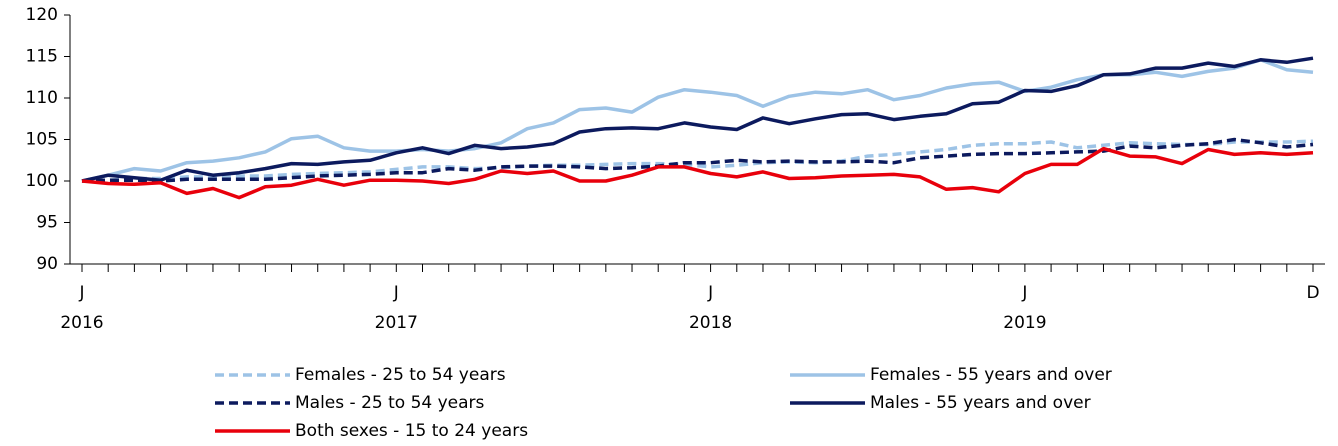 The image size is (1338, 446). I want to click on x-group-label: 2016, so click(81, 323).